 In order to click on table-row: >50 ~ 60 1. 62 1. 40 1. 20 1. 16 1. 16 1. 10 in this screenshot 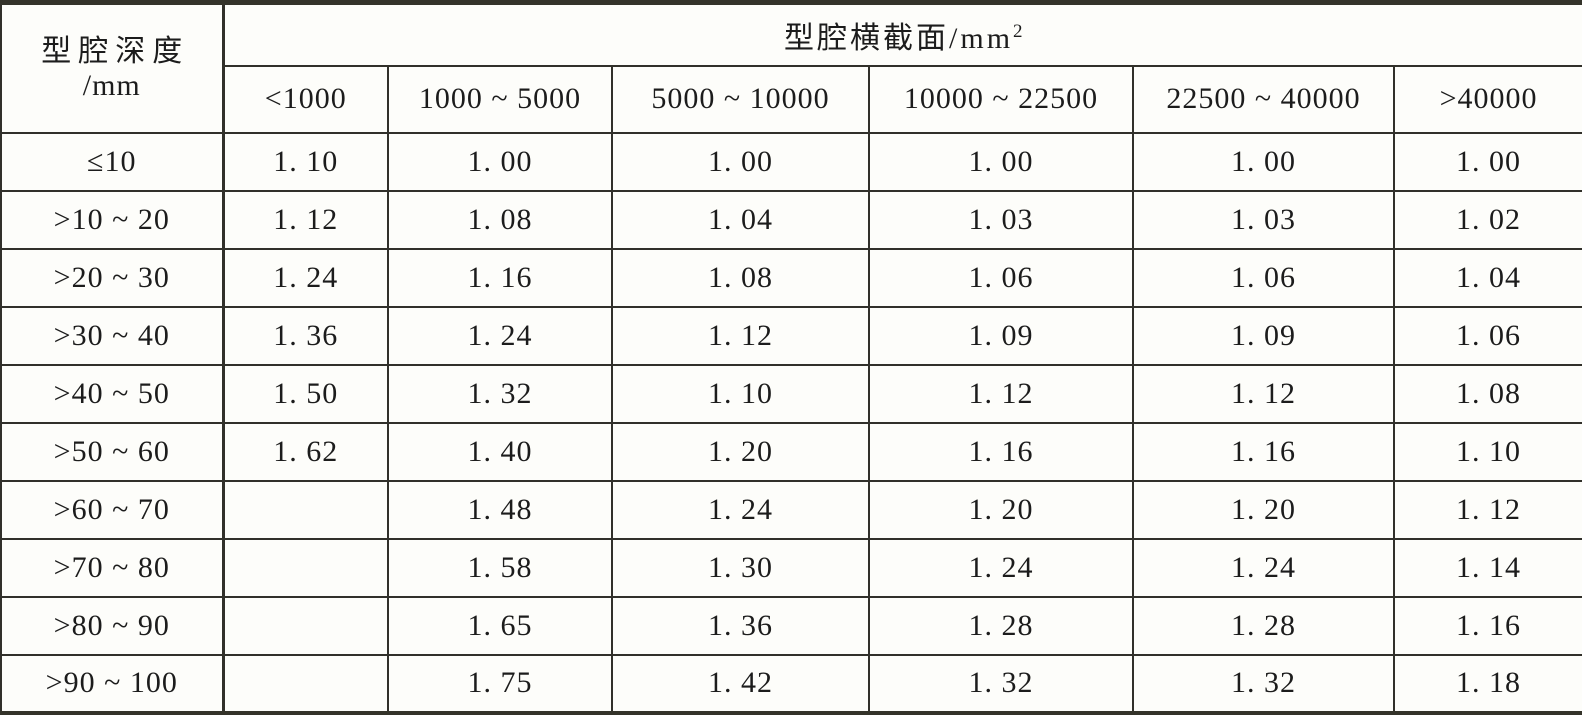, I will do `click(791, 451)`.